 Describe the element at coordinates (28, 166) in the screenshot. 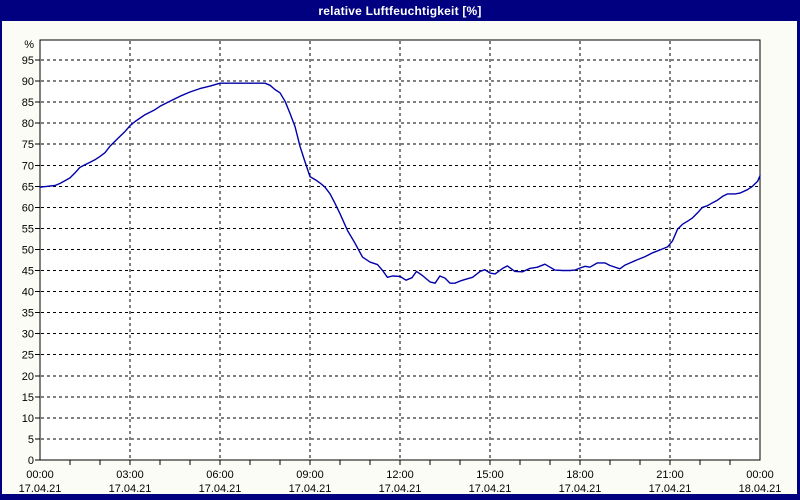

I see `y-tick-label: 70` at that location.